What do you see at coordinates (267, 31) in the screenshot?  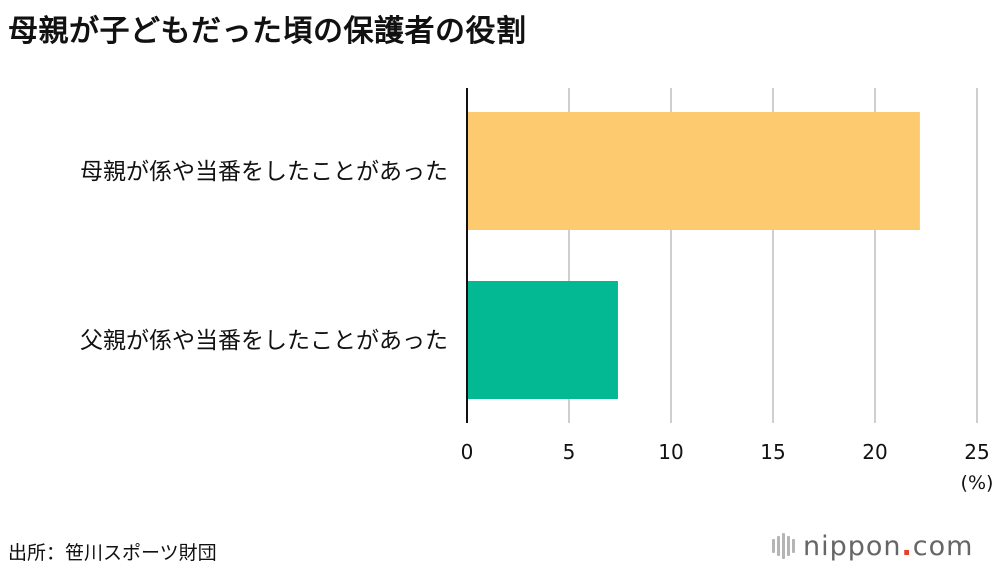 I see `chart-title: 母親が子どもだった頃の保護者の役割` at bounding box center [267, 31].